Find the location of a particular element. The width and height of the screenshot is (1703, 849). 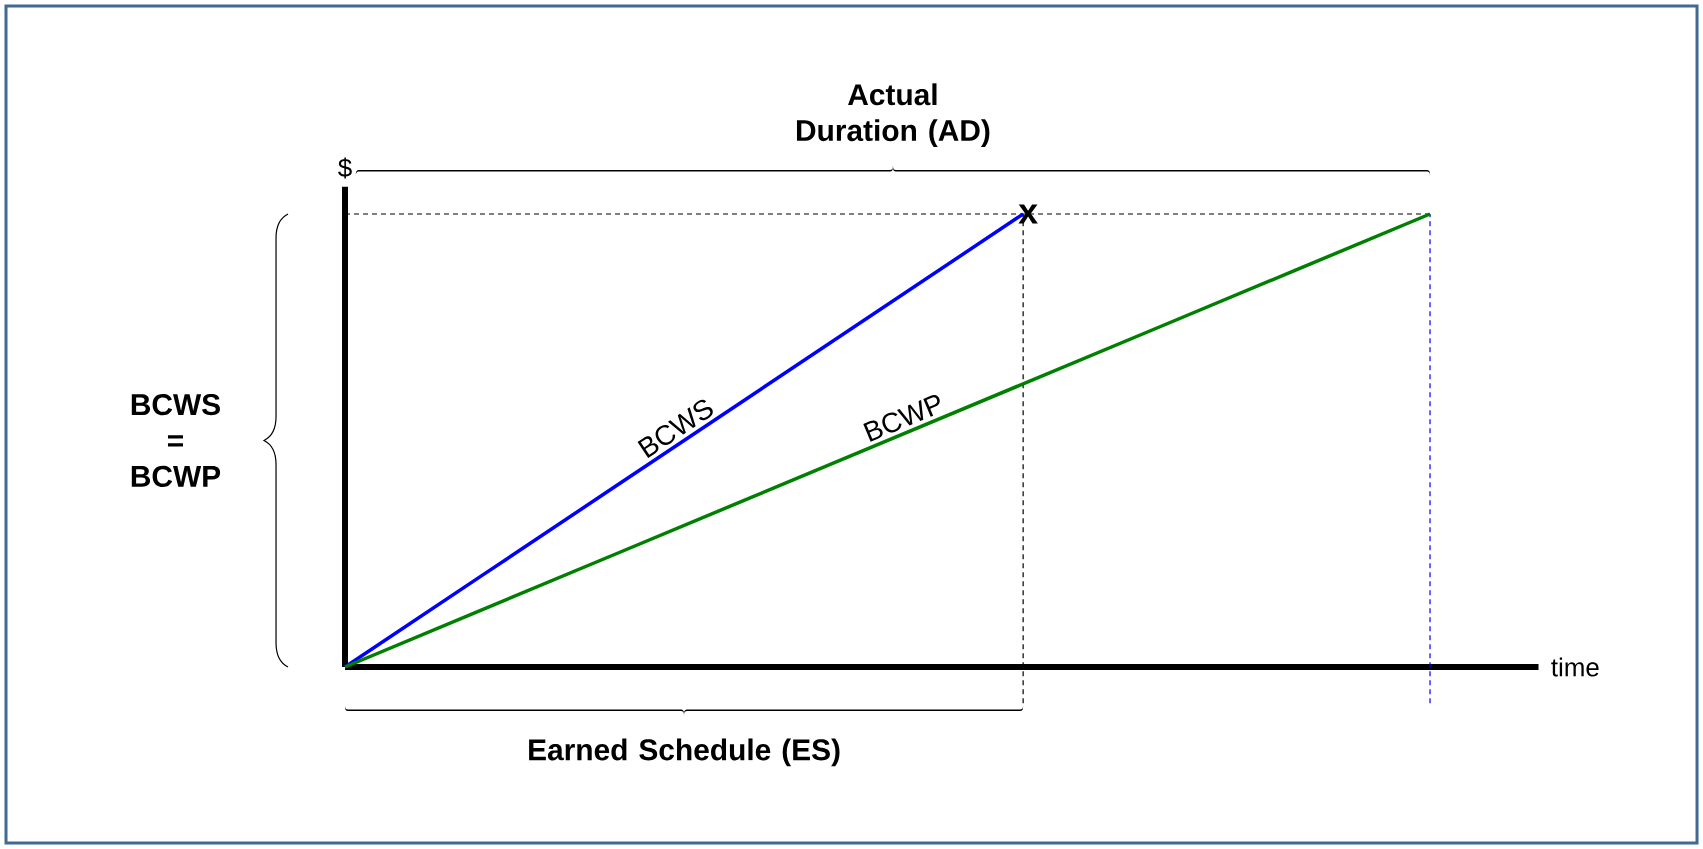

text: Earned Schedule (ES) is located at coordinates (684, 752).